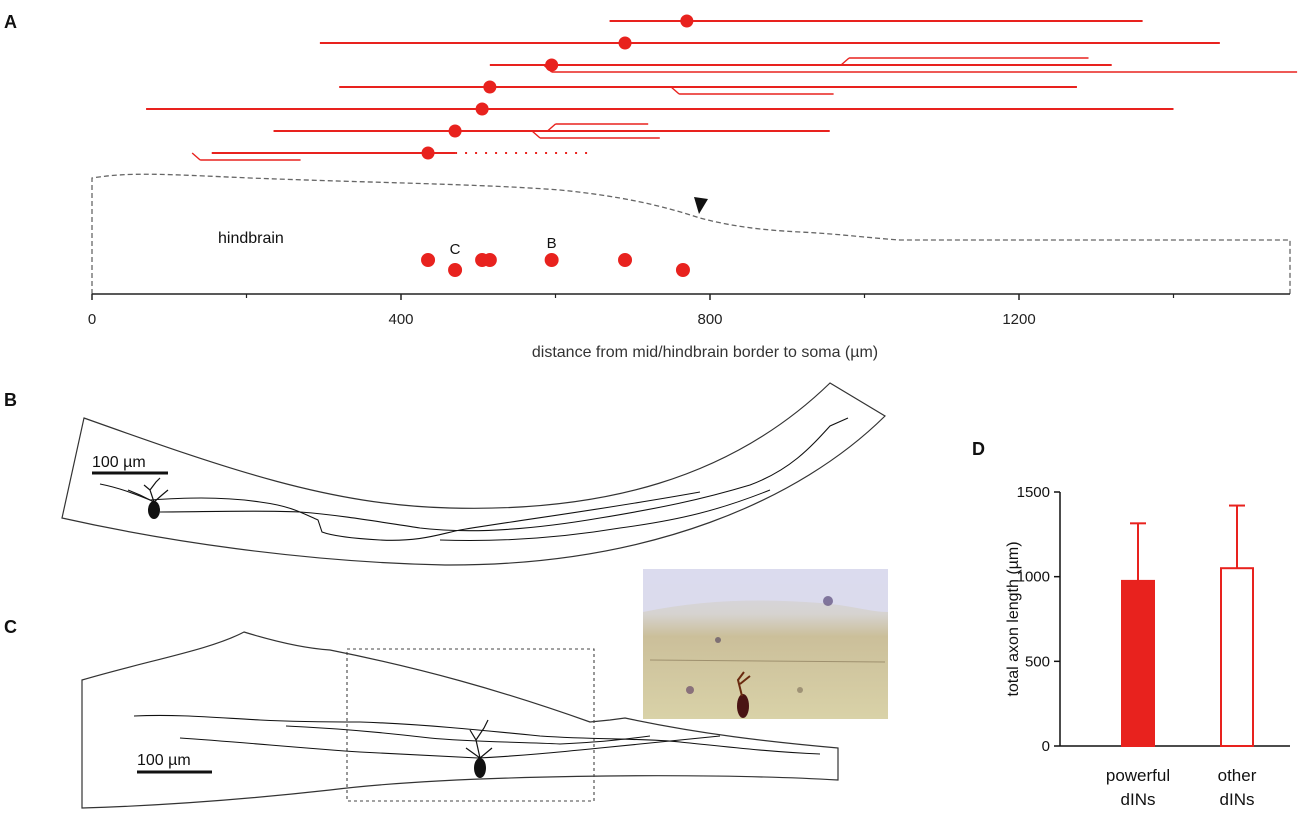  What do you see at coordinates (479, 739) in the screenshot?
I see `dendrites-c` at bounding box center [479, 739].